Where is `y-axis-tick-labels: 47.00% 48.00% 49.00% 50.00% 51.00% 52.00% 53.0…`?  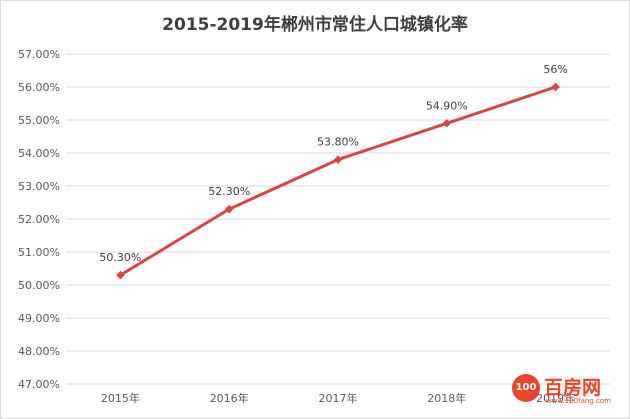 y-axis-tick-labels: 47.00% 48.00% 49.00% 50.00% 51.00% 52.00% 53.0… is located at coordinates (39, 219).